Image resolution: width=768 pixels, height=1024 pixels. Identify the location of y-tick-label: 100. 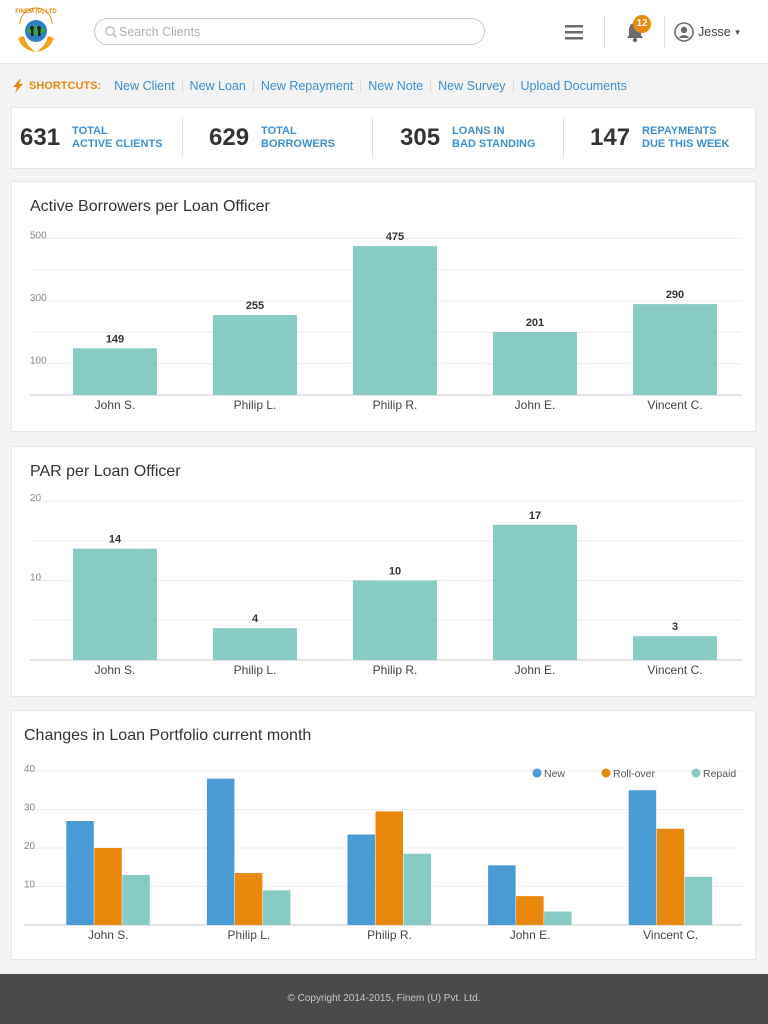
(38, 361).